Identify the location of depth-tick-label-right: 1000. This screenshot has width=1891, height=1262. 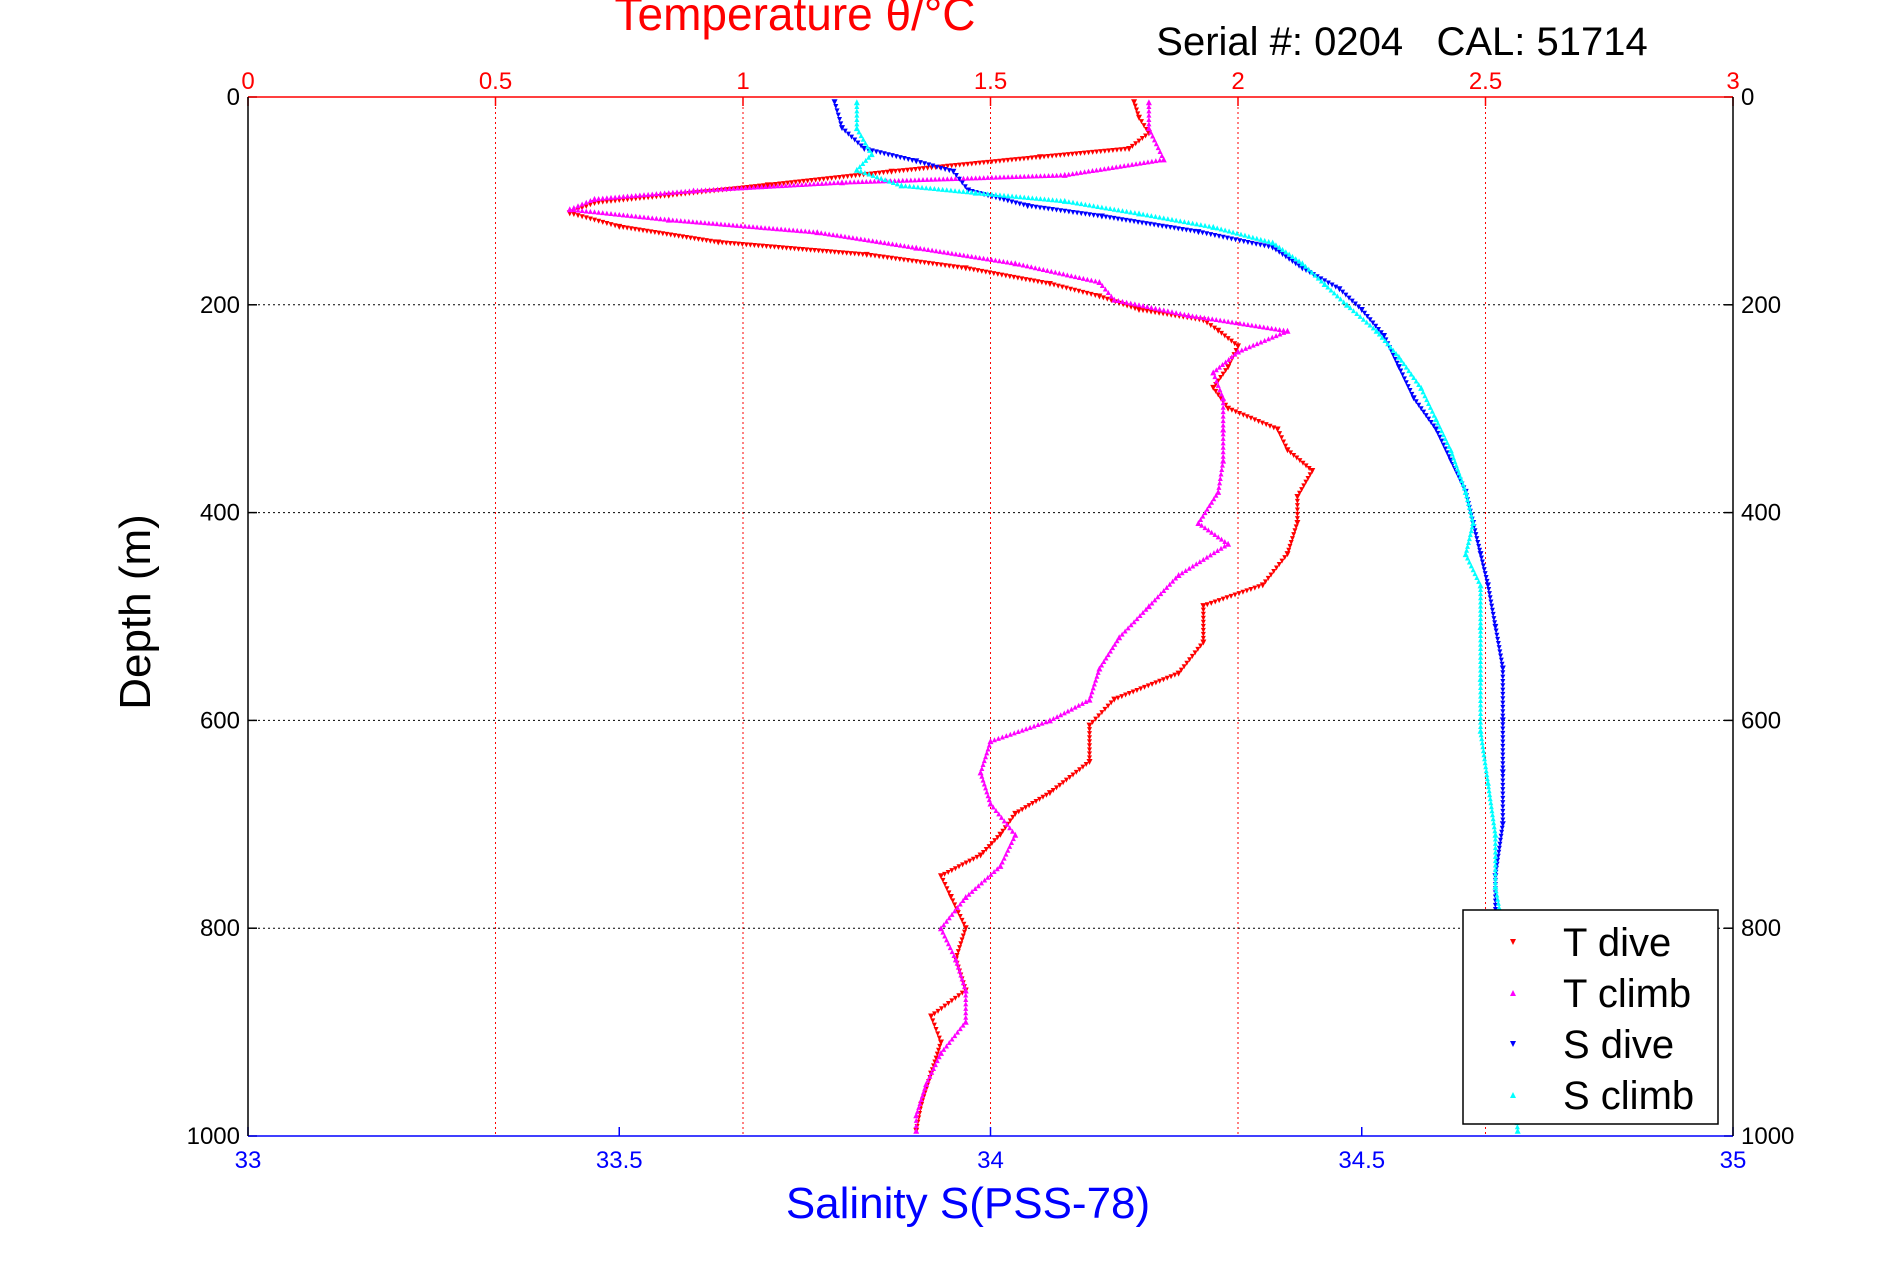
(1767, 1136).